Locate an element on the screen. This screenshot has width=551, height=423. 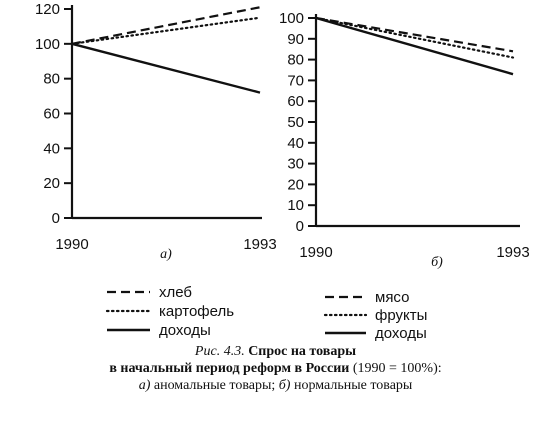
legend-panel-a: хлеб картофель доходы is located at coordinates (169, 311).